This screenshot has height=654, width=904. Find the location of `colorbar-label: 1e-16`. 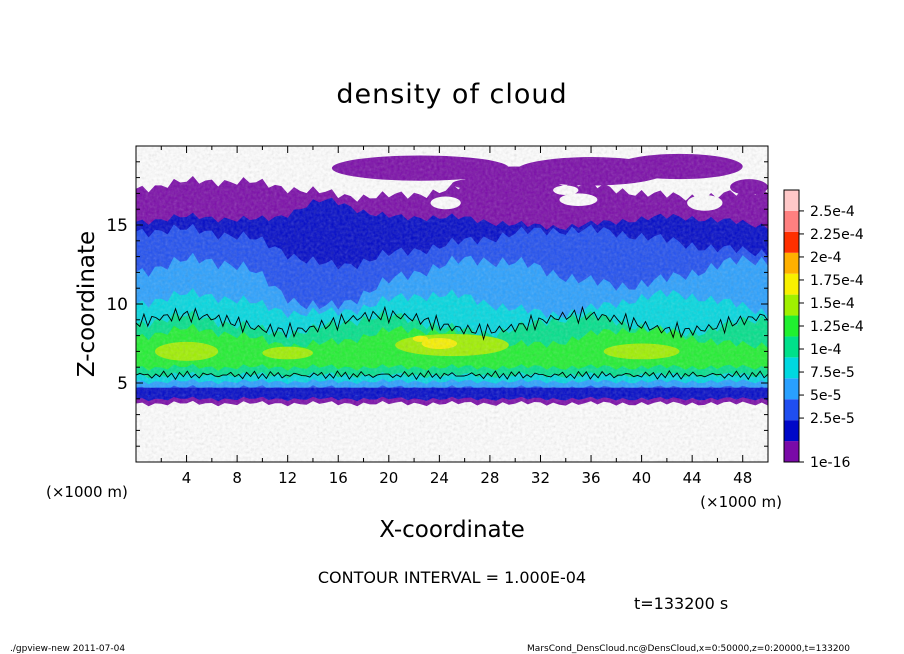

colorbar-label: 1e-16 is located at coordinates (830, 463).